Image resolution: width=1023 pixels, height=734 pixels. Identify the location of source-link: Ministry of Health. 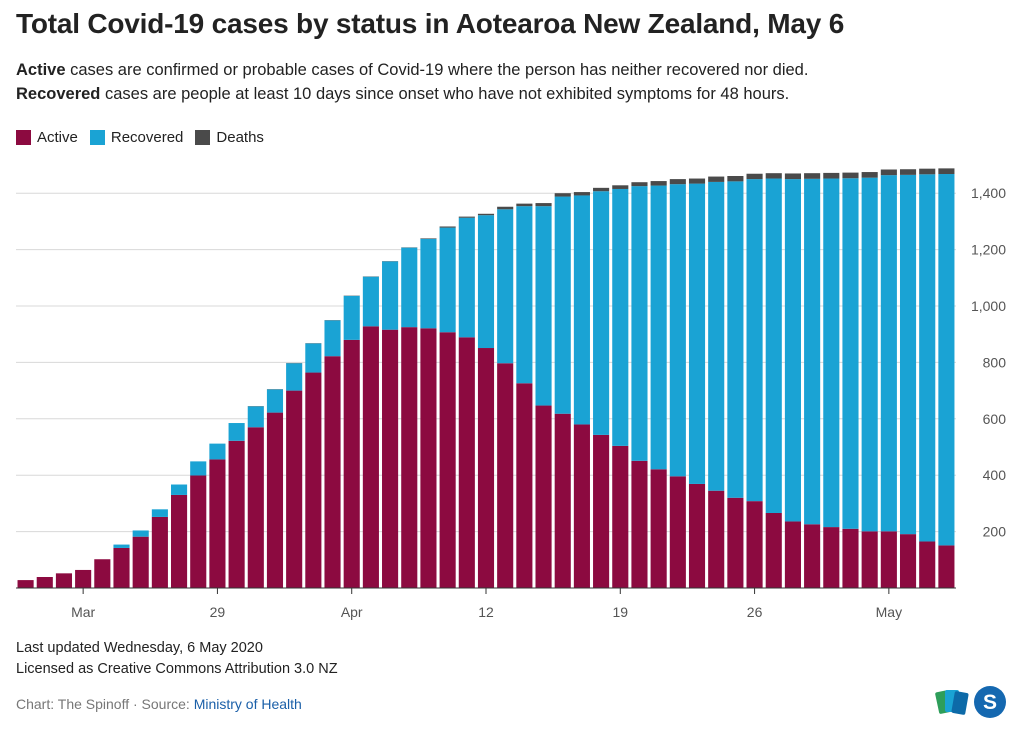
(247, 704).